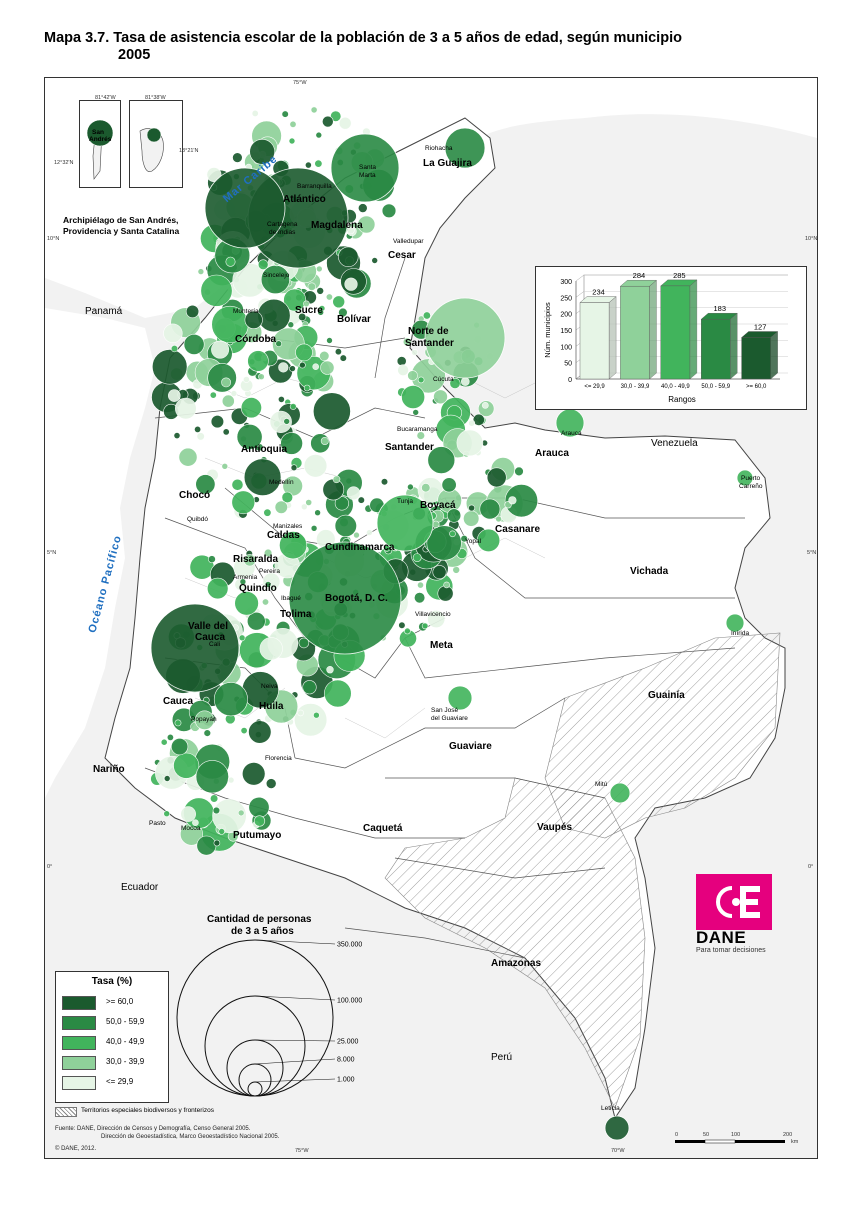 This screenshot has width=853, height=1219. What do you see at coordinates (269, 686) in the screenshot?
I see `city-neiva: Neiva` at bounding box center [269, 686].